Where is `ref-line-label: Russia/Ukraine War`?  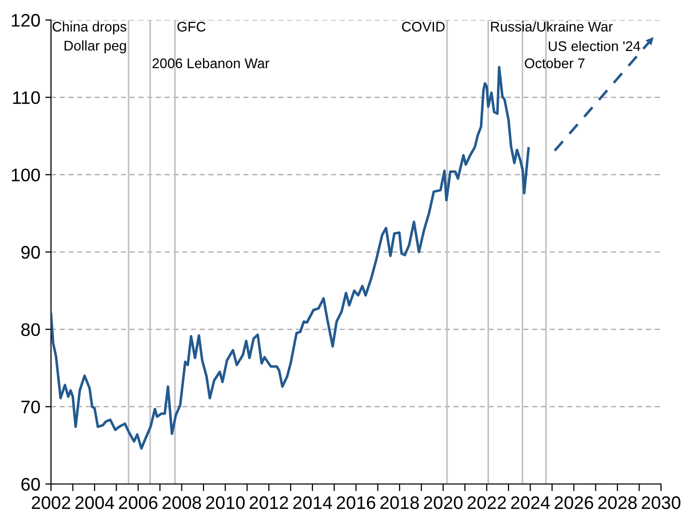
ref-line-label: Russia/Ukraine War is located at coordinates (552, 26).